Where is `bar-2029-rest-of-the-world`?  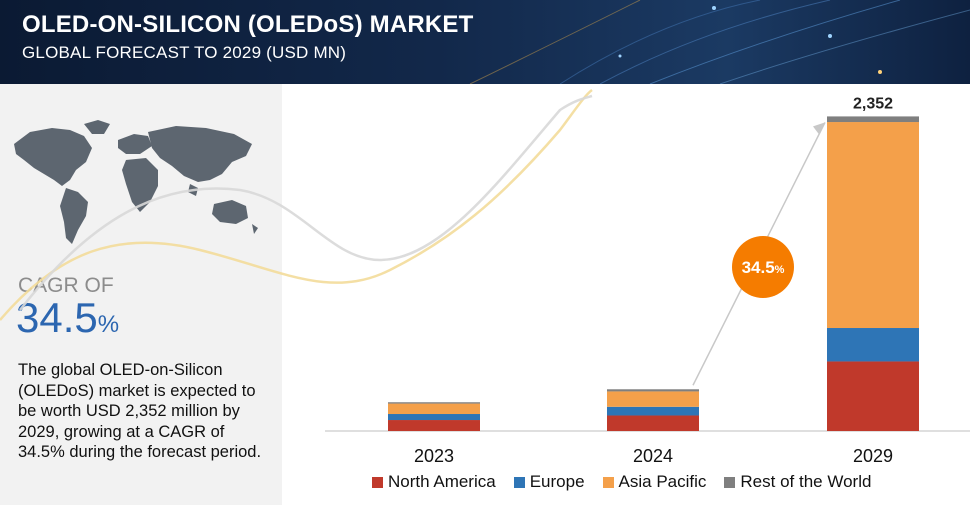
bar-2029-rest-of-the-world is located at coordinates (873, 119).